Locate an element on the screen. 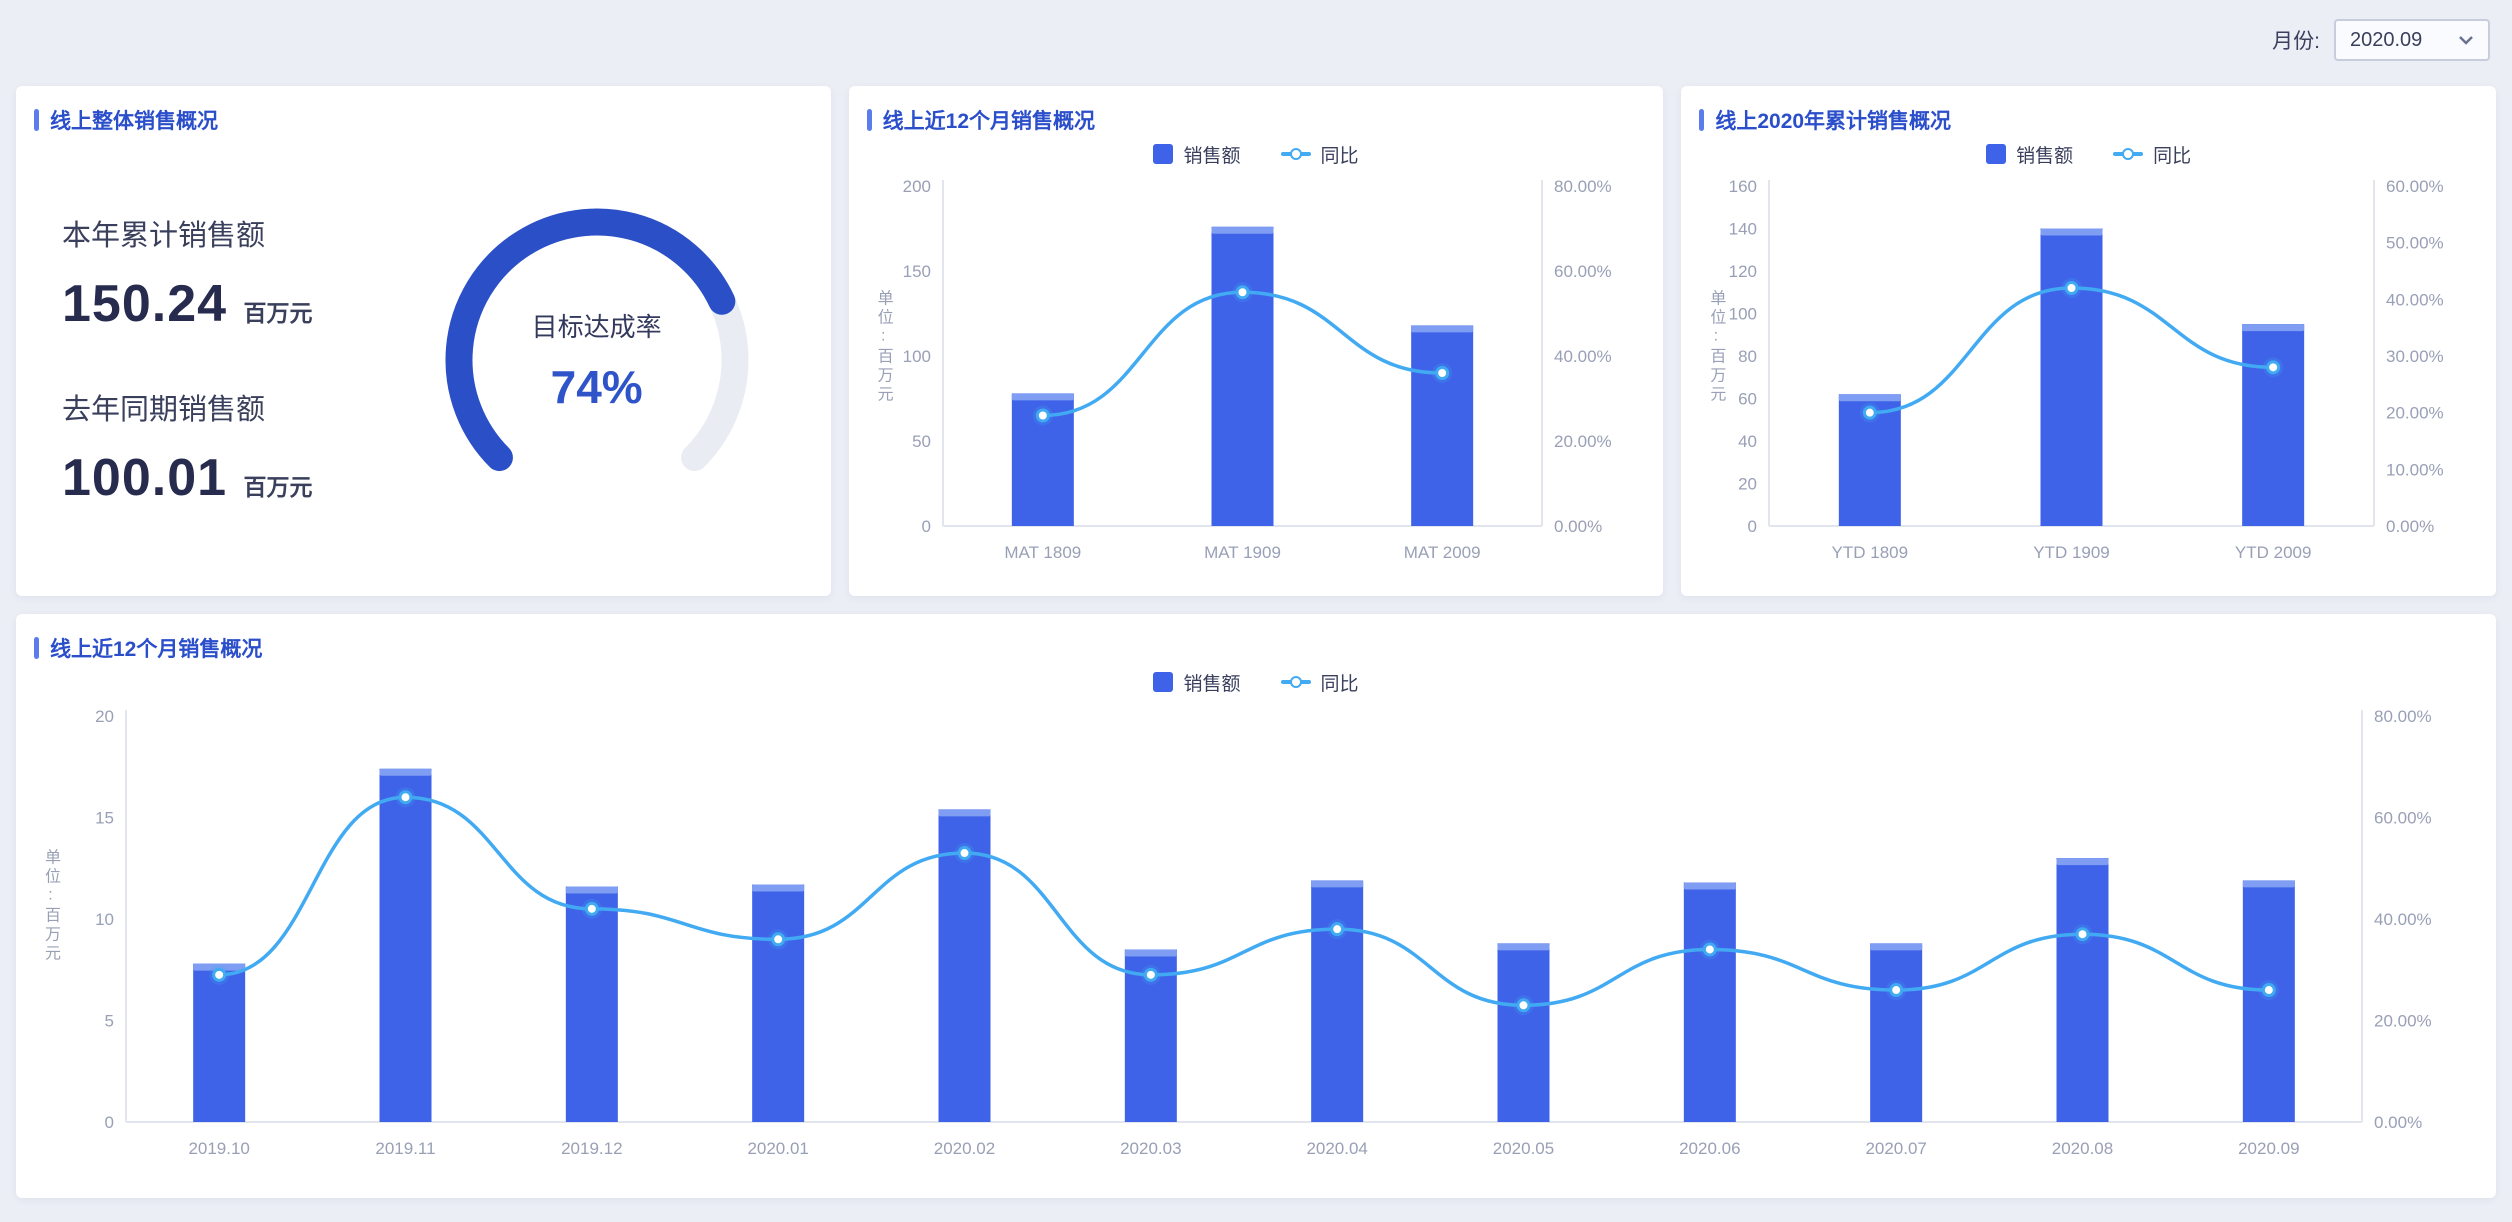 Image resolution: width=2512 pixels, height=1222 pixels. svg-text: MAT 1809 is located at coordinates (1042, 552).